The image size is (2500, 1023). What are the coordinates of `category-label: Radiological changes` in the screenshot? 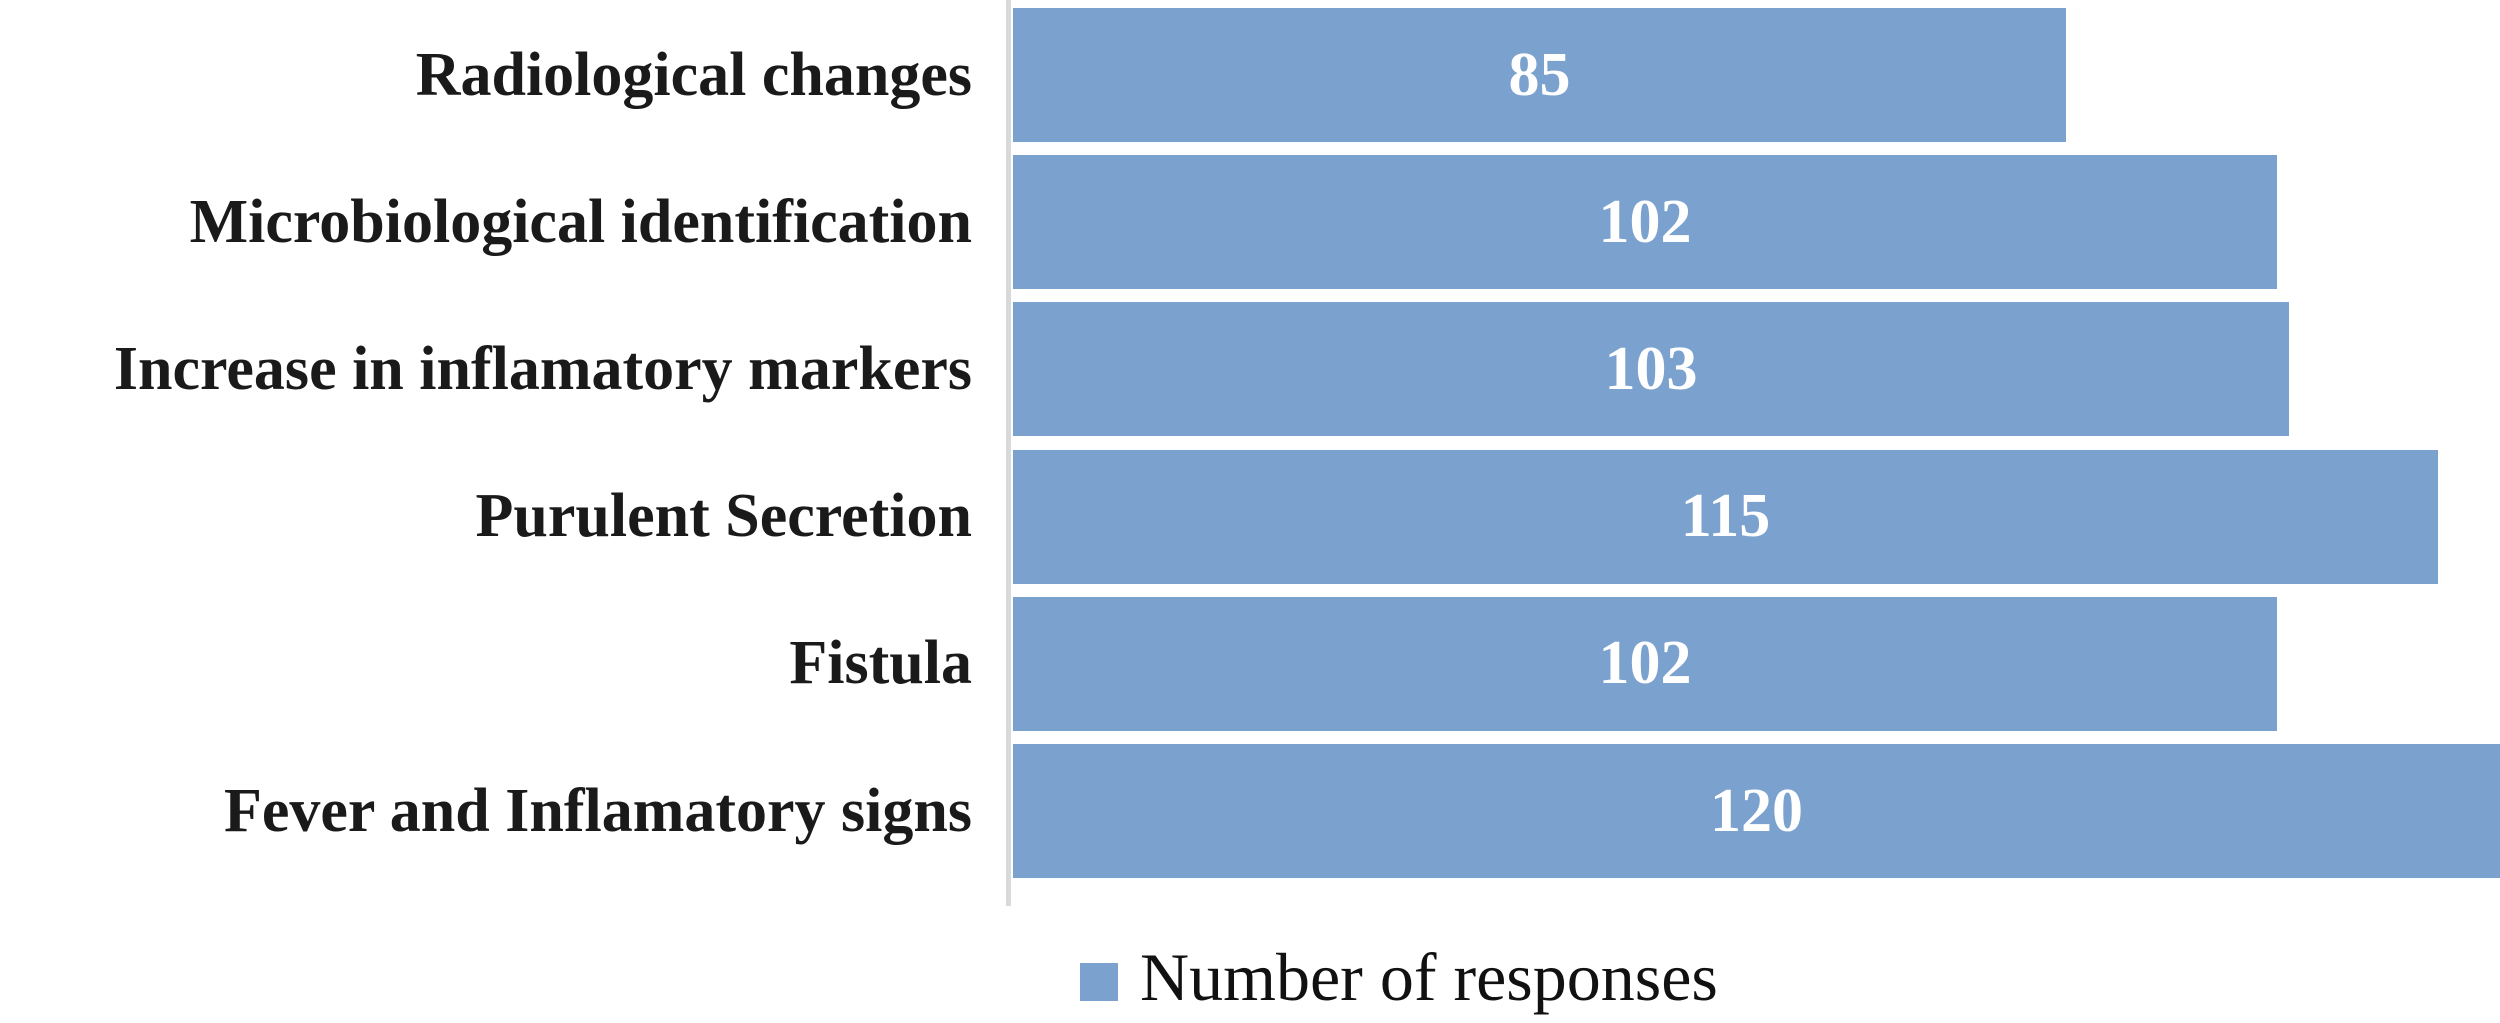 It's located at (693, 74).